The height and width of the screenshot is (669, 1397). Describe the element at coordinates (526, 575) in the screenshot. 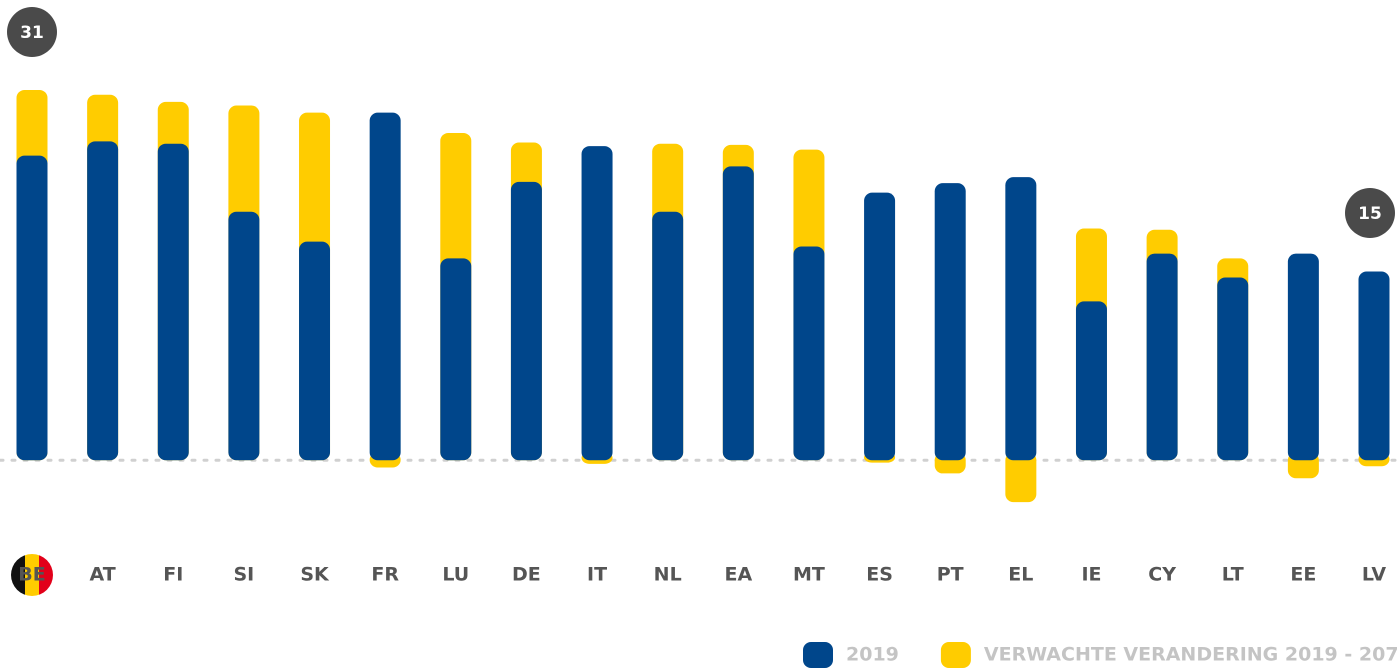

I see `x-tick-label: DE` at that location.